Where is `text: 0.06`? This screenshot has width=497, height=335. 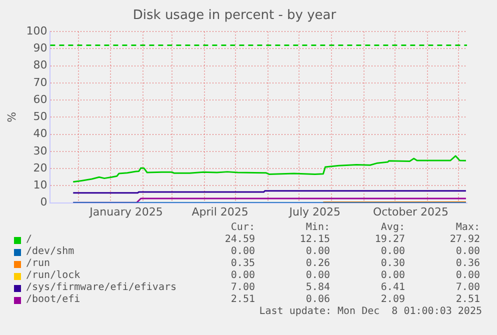
text: 0.06 is located at coordinates (317, 299).